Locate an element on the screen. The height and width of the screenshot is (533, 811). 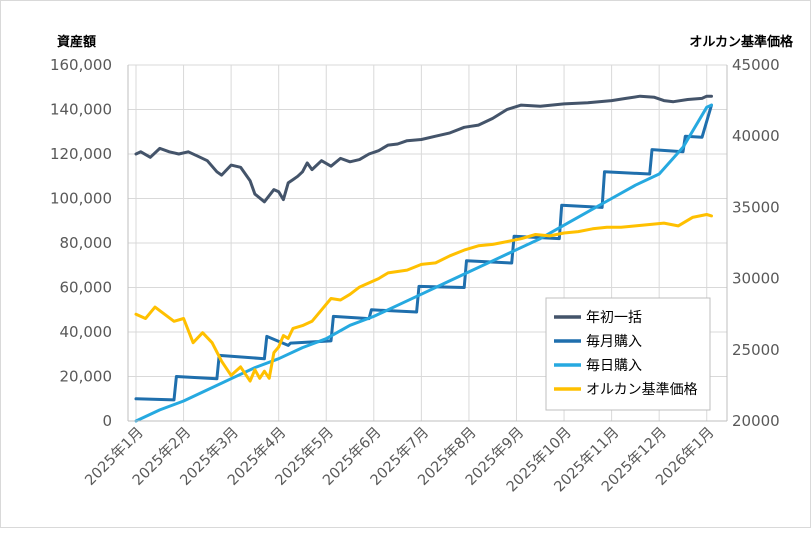
y-right-tick-label: 25000 is located at coordinates (756, 350).